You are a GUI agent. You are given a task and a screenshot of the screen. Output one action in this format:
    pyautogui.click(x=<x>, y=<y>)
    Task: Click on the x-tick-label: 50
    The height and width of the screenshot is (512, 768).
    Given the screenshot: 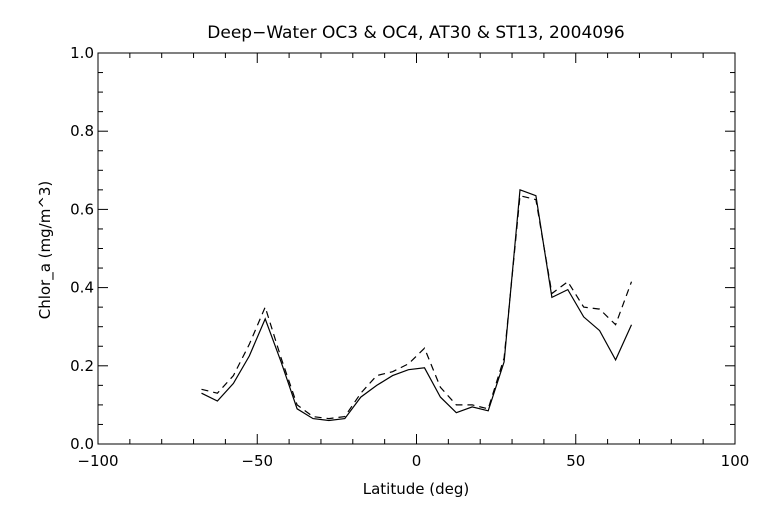 What is the action you would take?
    pyautogui.click(x=575, y=461)
    